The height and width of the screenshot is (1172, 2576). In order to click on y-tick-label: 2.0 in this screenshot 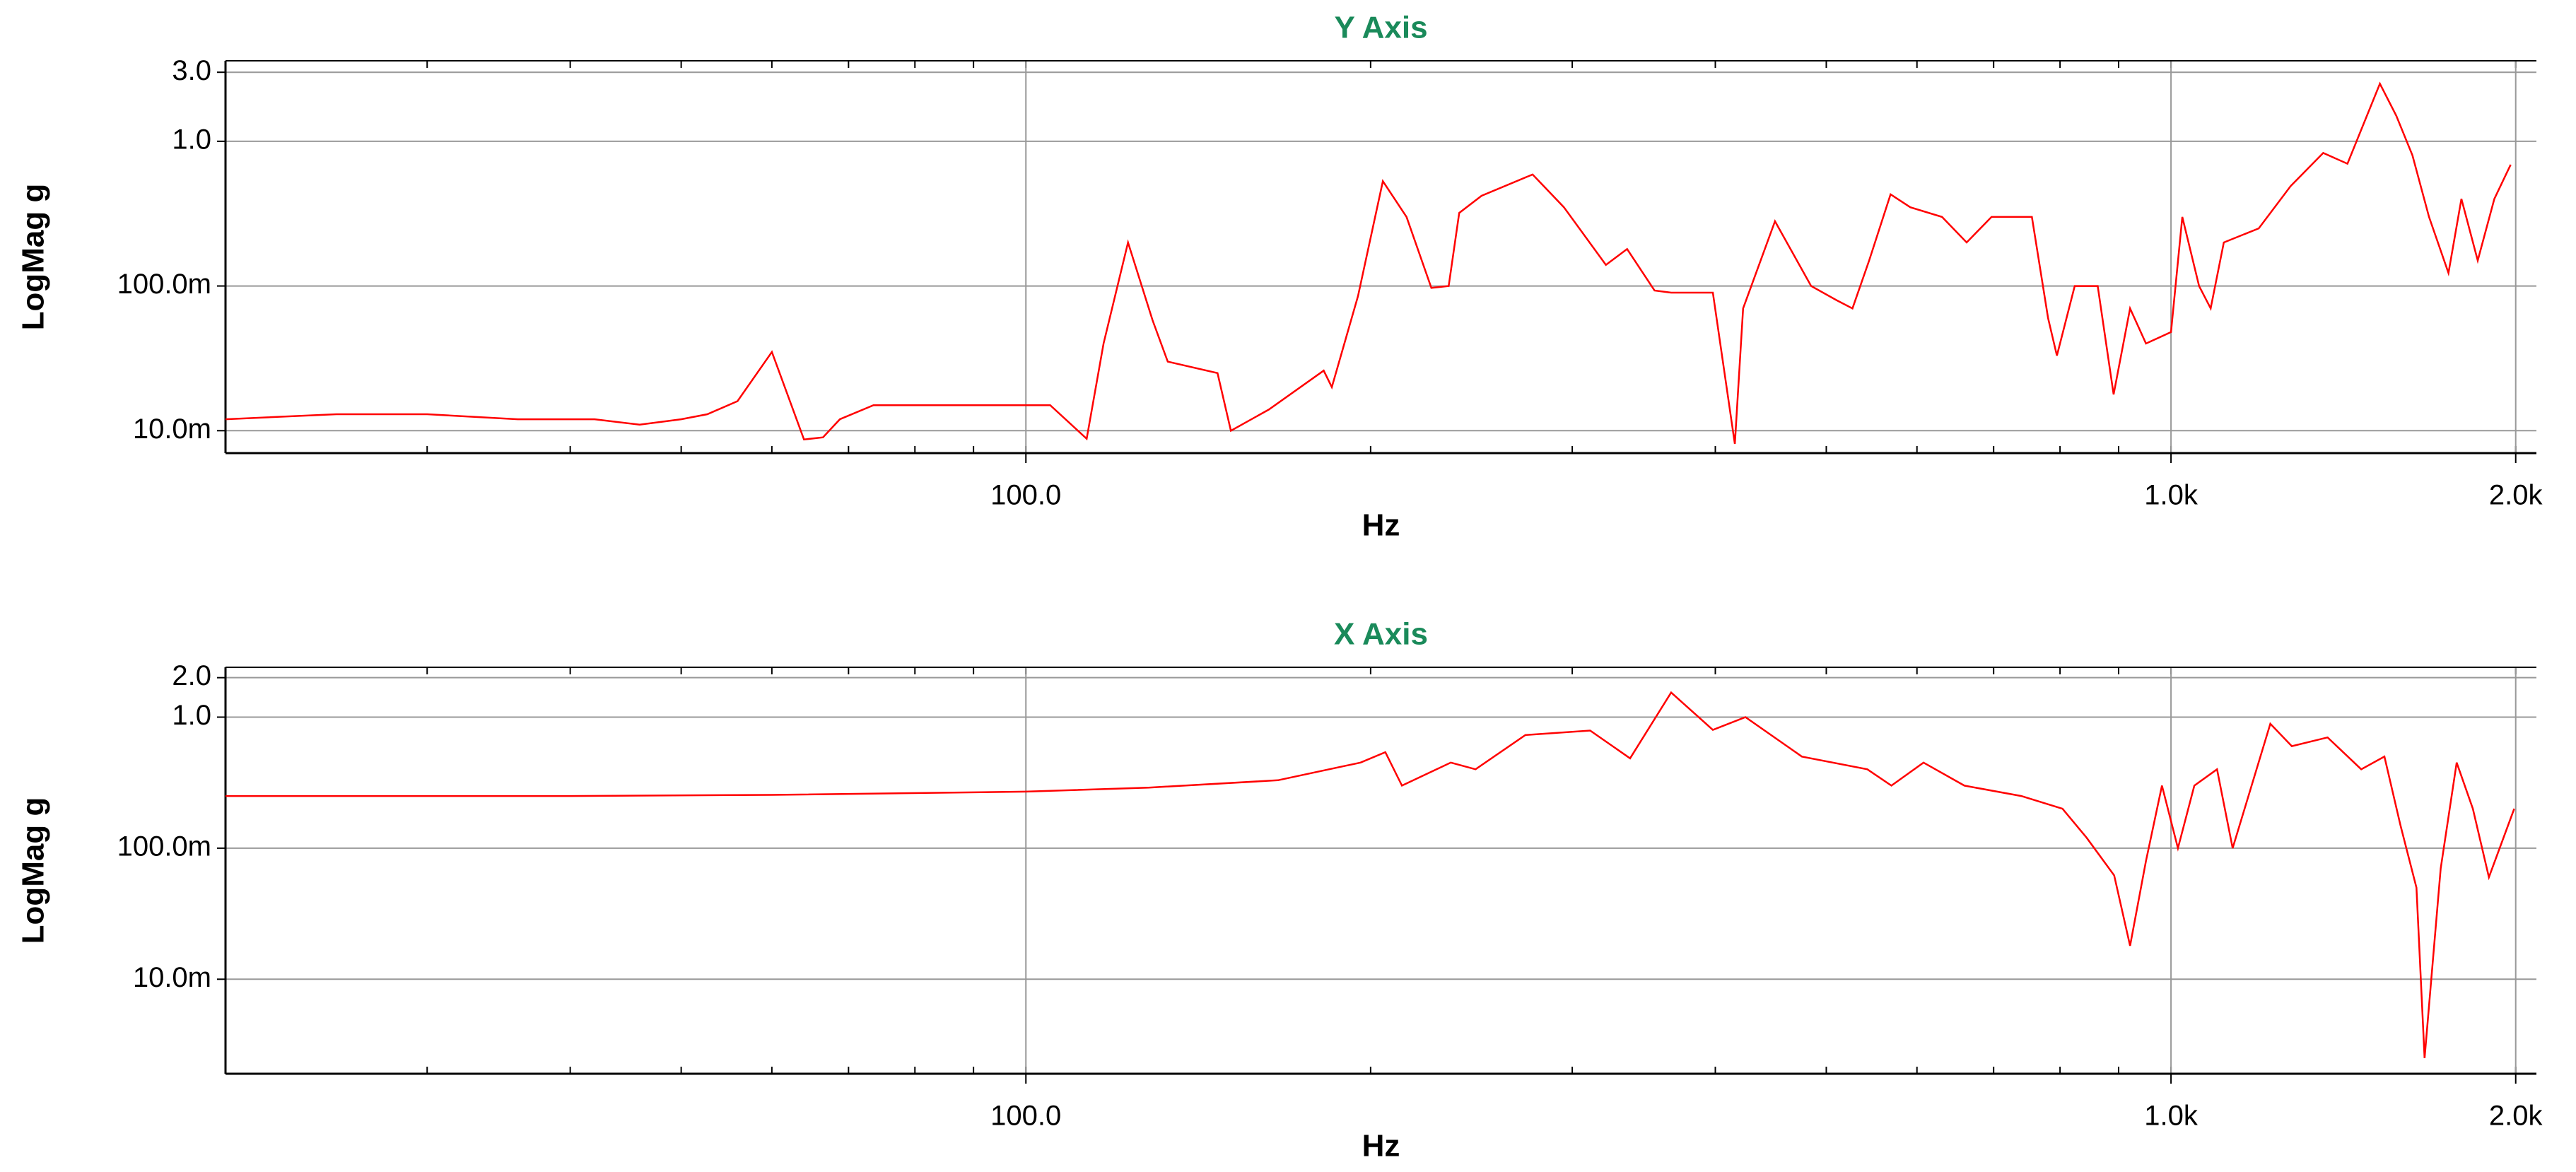, I will do `click(191, 676)`.